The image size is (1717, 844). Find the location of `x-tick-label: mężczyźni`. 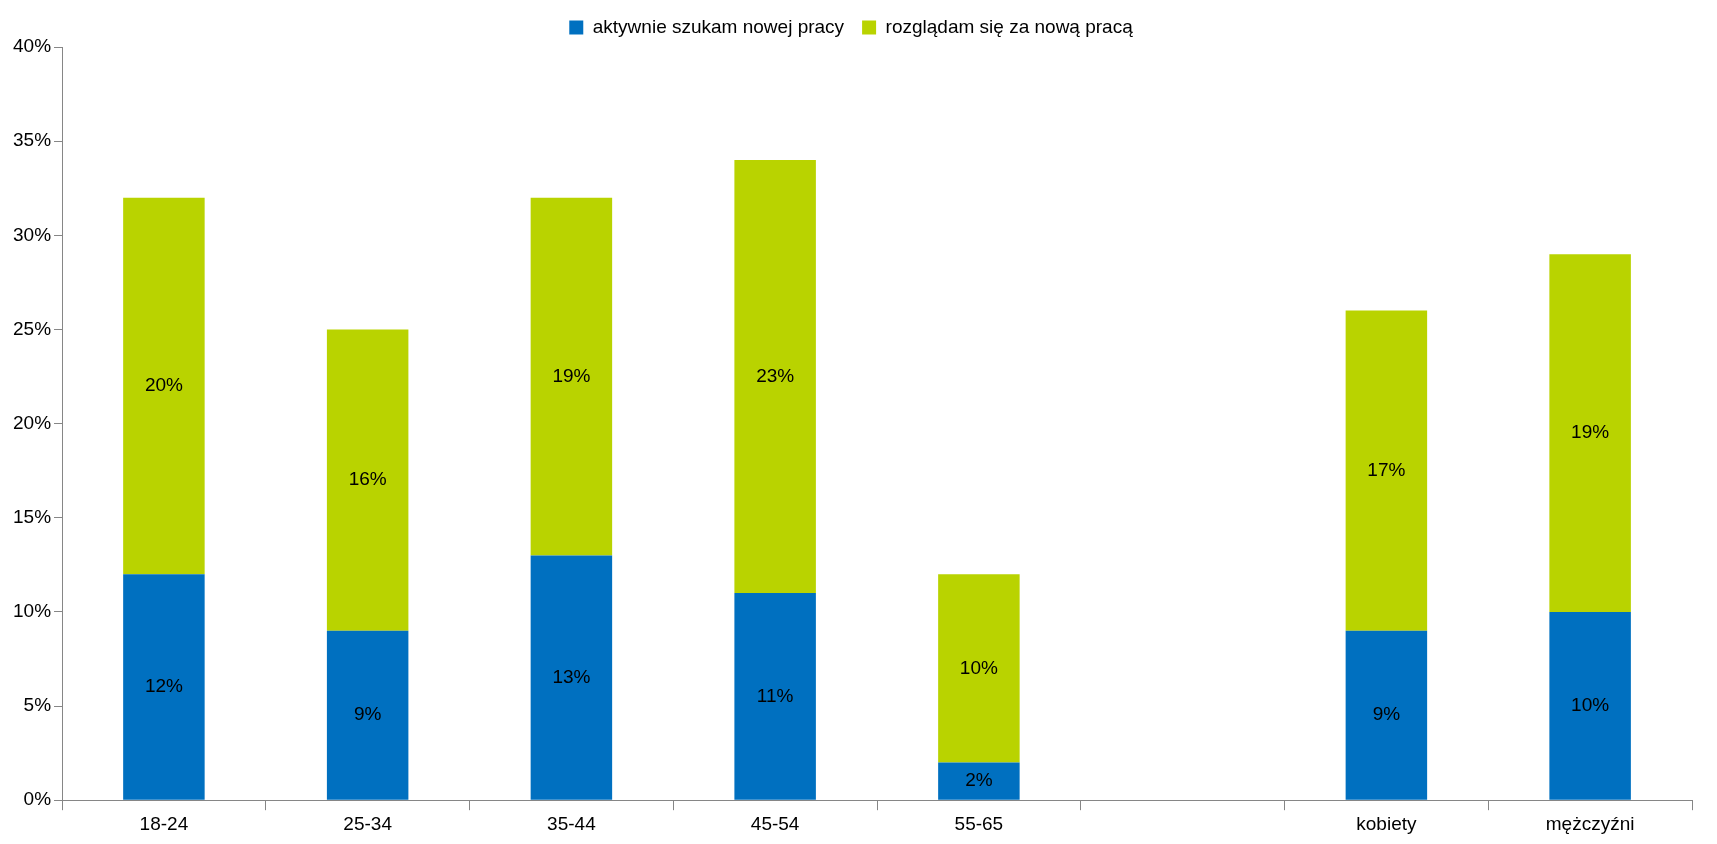

x-tick-label: mężczyźni is located at coordinates (1590, 823).